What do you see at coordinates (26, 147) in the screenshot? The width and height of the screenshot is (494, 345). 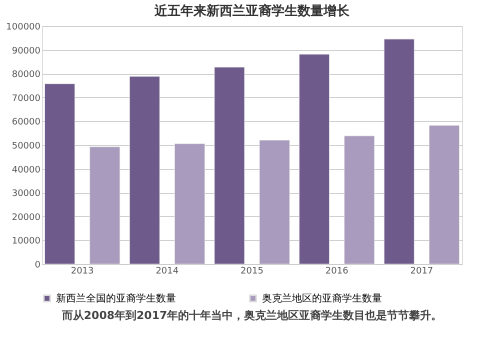 I see `y-tick-label: 50000` at bounding box center [26, 147].